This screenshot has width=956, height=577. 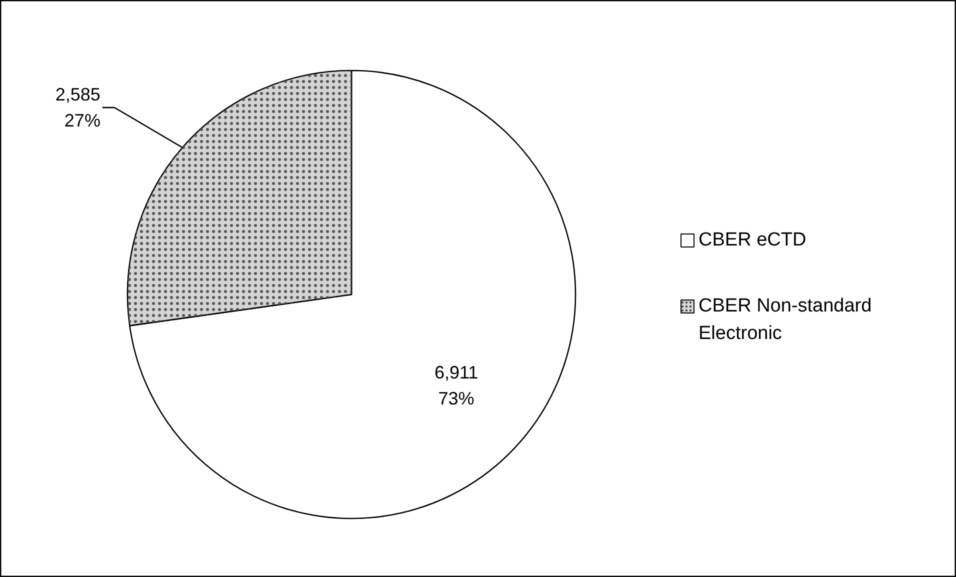 I want to click on data-label: 6,911 73%, so click(x=456, y=385).